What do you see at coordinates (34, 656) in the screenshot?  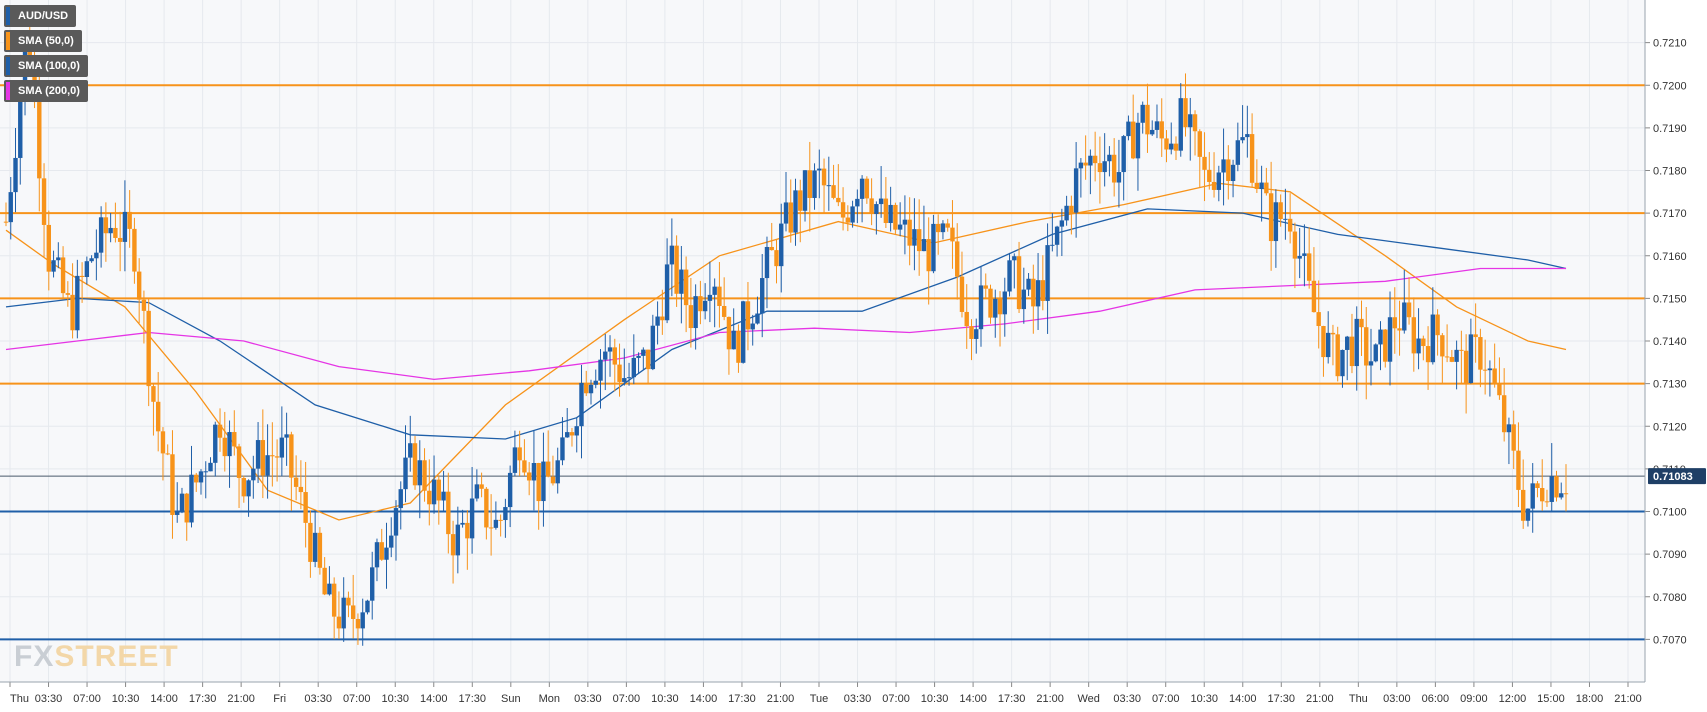 I see `watermark-fx: FX` at bounding box center [34, 656].